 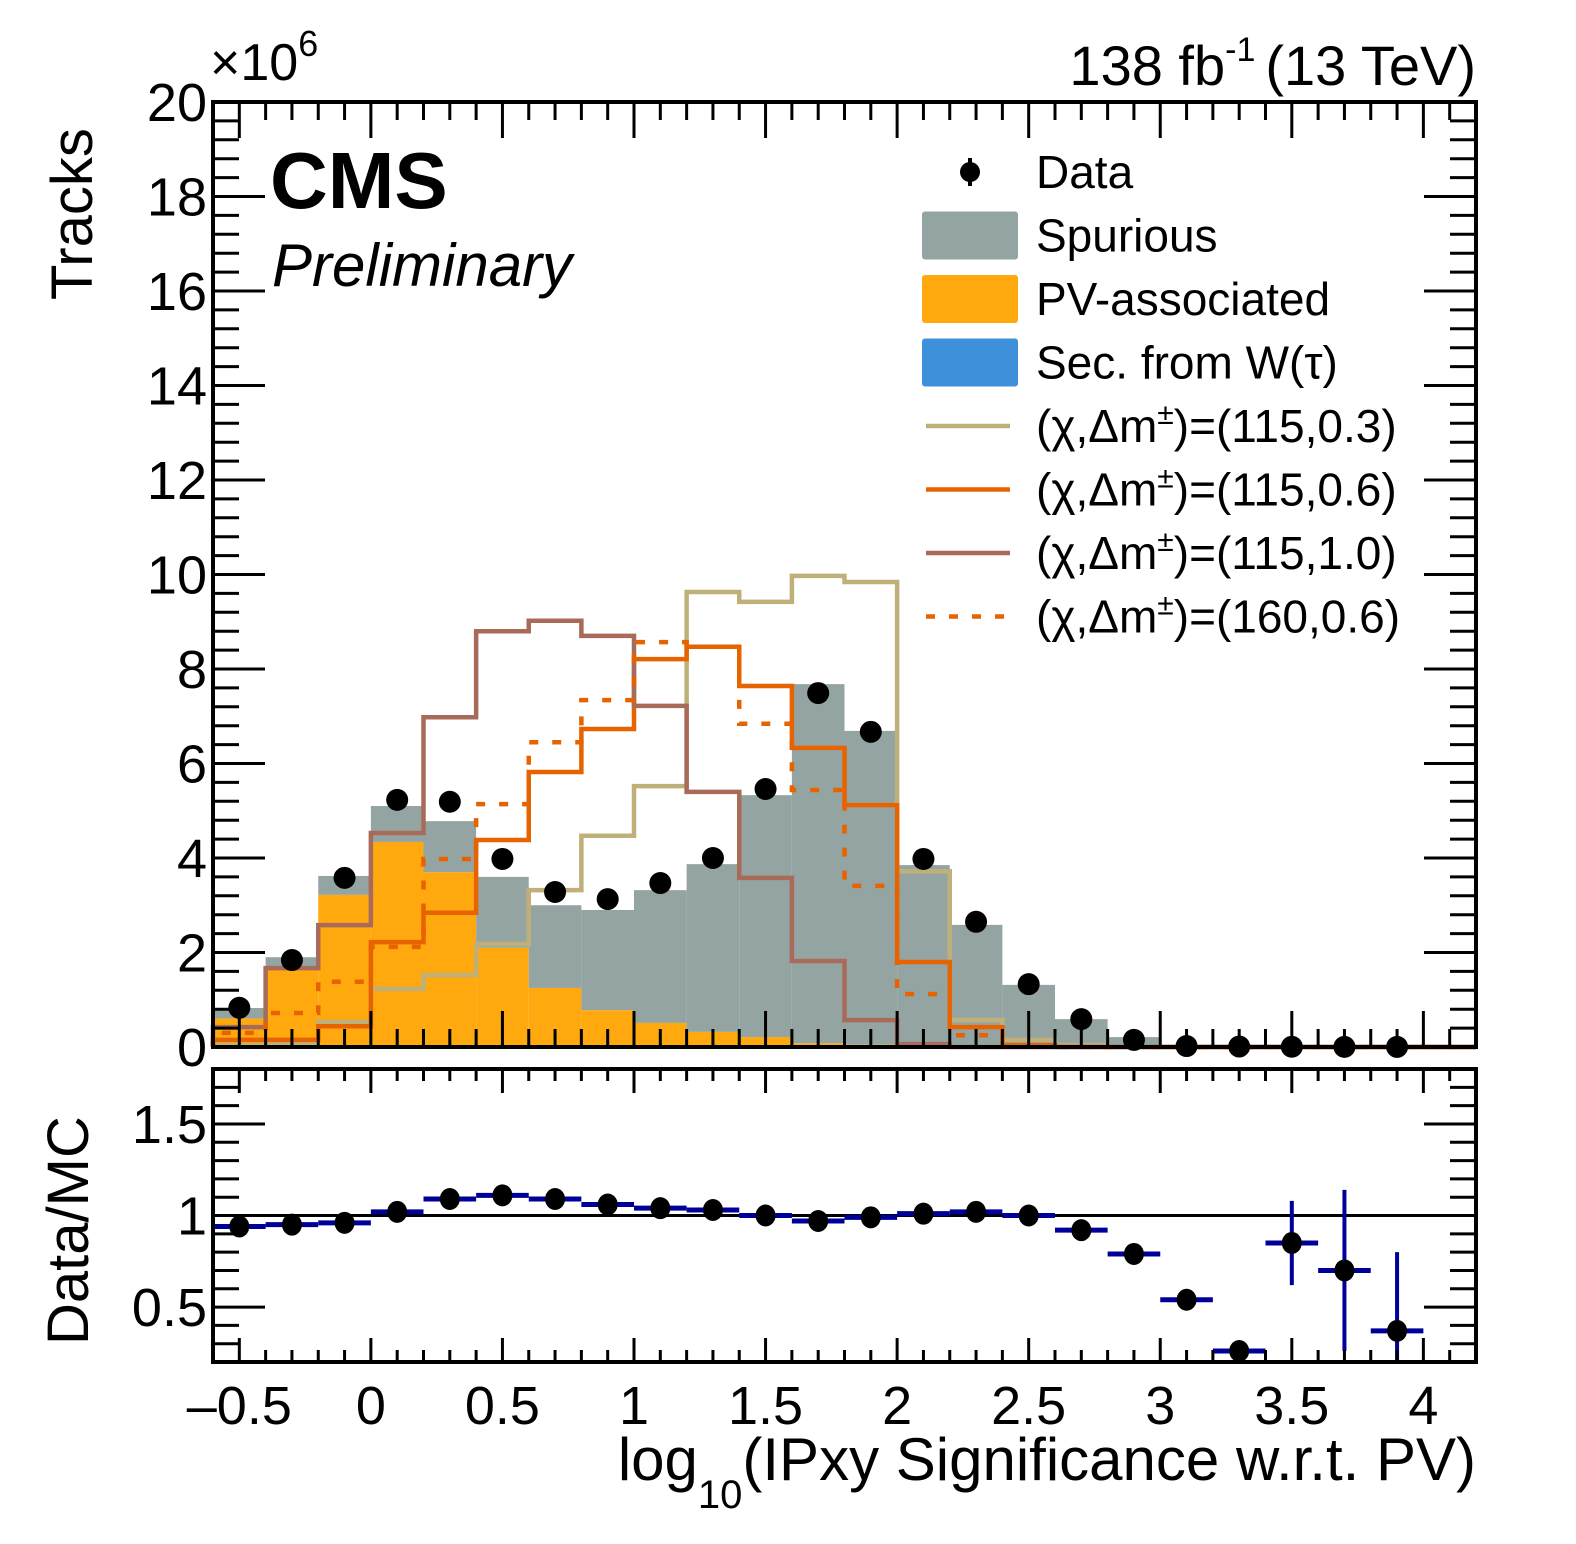 What do you see at coordinates (1285, 553) in the screenshot?
I see `legend-label-suffix: )=(115,1.0)` at bounding box center [1285, 553].